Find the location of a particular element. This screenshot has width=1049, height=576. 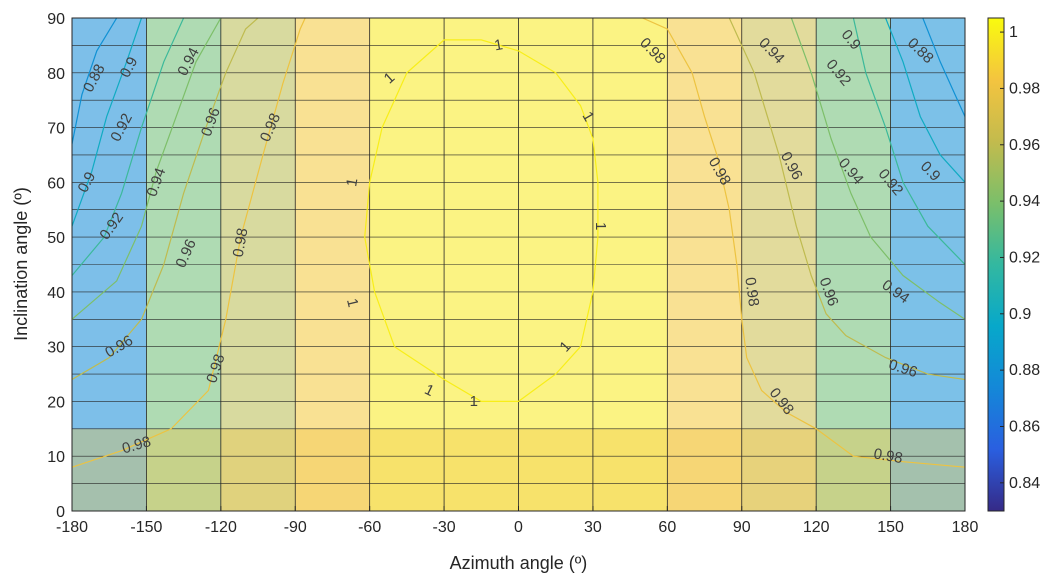

x-tick-label: -120 is located at coordinates (221, 527).